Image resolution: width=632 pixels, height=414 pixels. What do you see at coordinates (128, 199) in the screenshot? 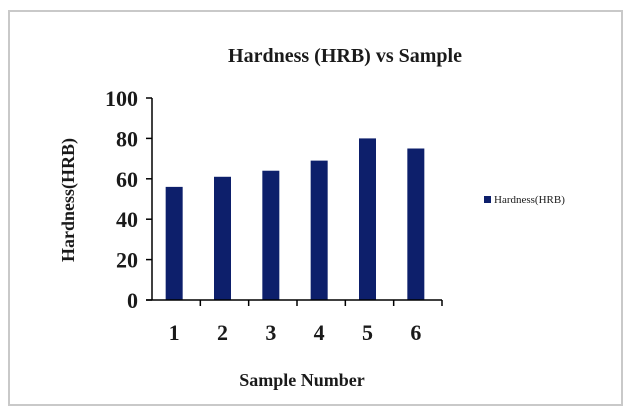
I see `y-axis-ticks: 0 20 40 60 80 100` at bounding box center [128, 199].